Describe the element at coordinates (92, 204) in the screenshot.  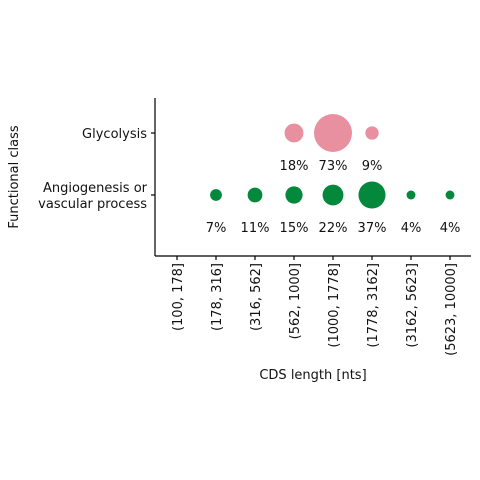
I see `y-tick-label-line: vascular process` at that location.